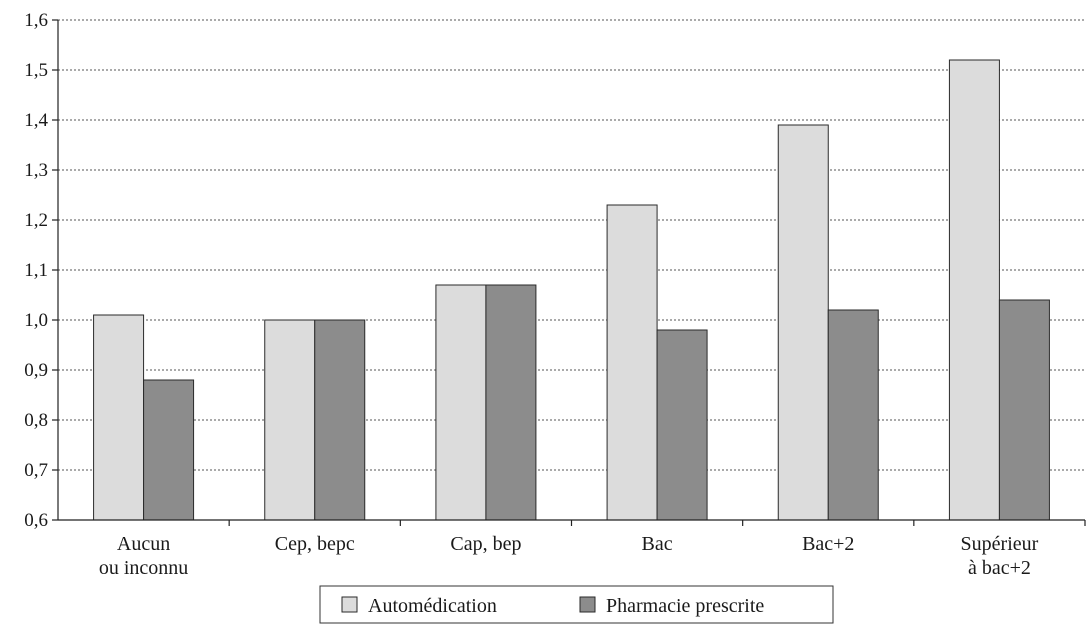 The width and height of the screenshot is (1087, 625). I want to click on category-label: Supérieur, so click(1000, 544).